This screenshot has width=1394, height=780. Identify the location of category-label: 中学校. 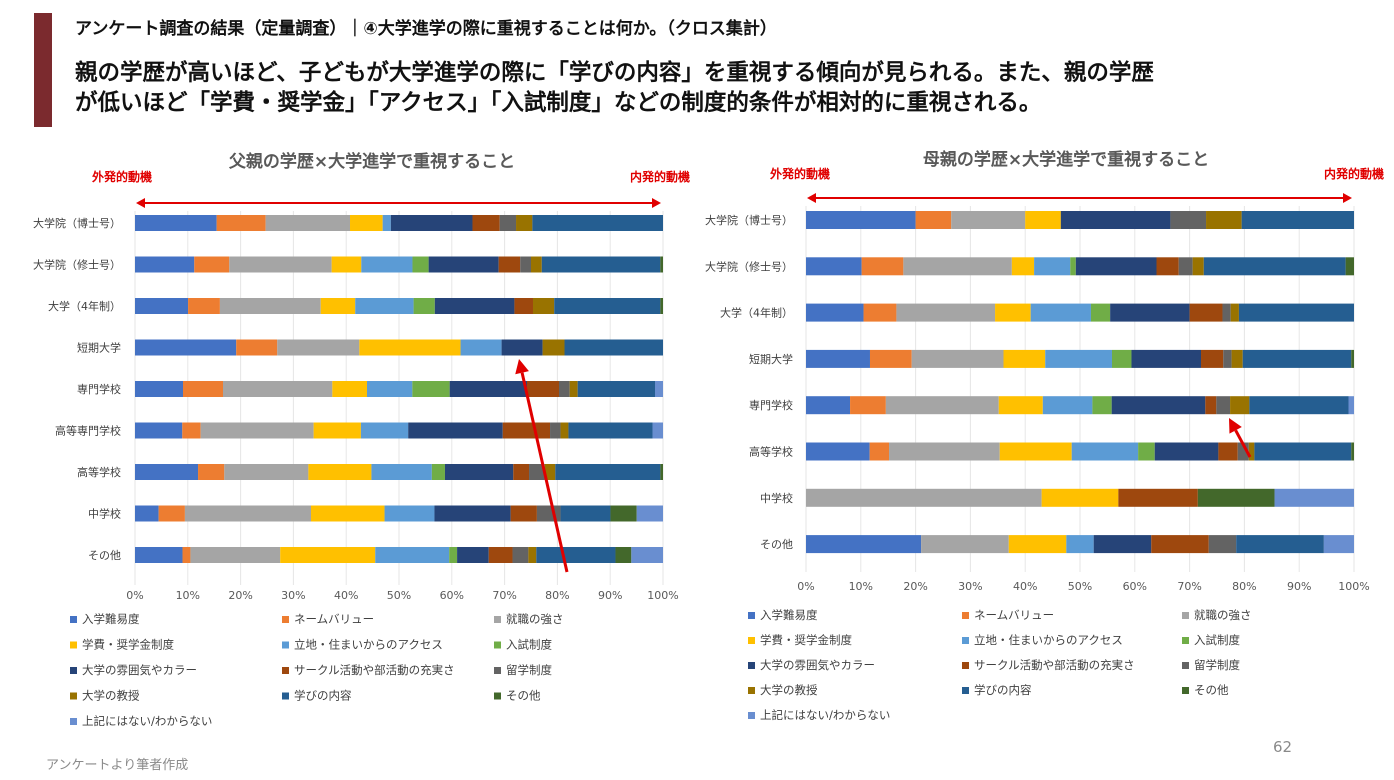
(104, 514).